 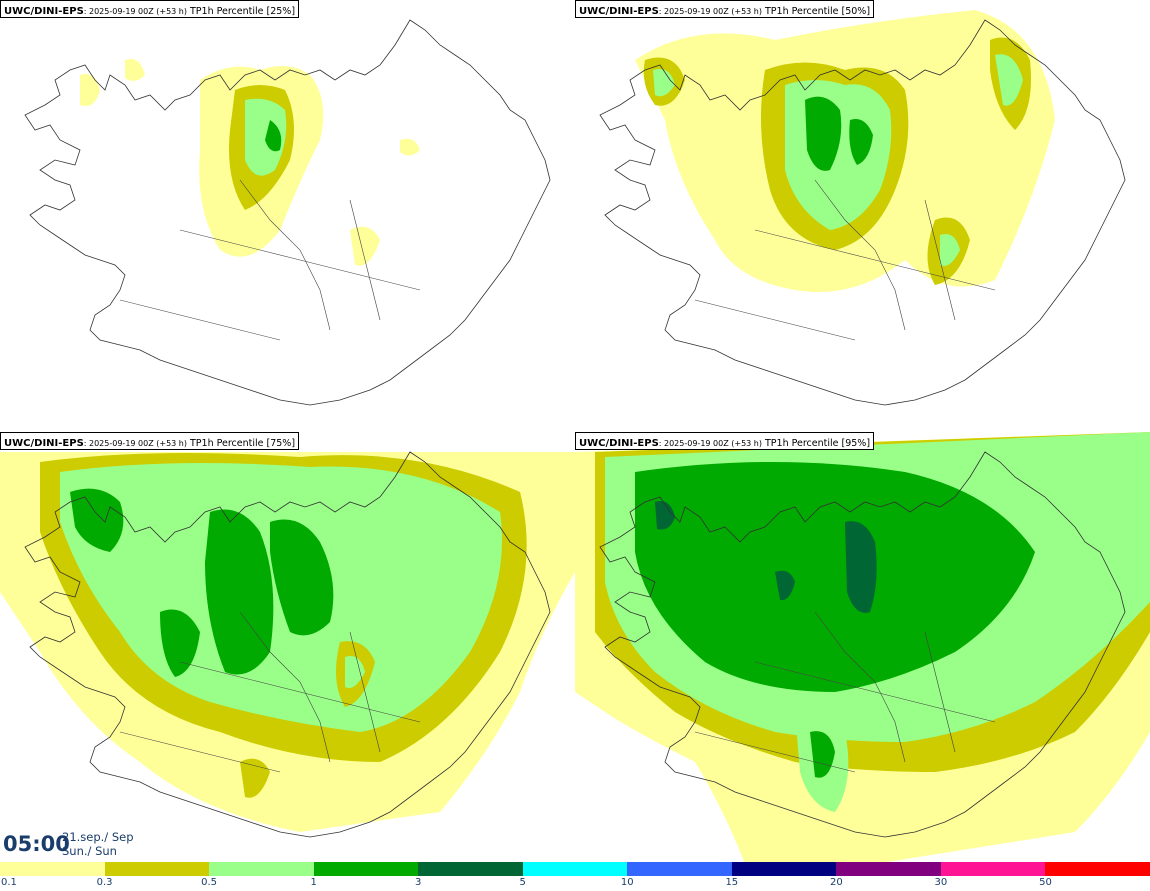 What do you see at coordinates (836, 882) in the screenshot?
I see `colorbar-label: 20` at bounding box center [836, 882].